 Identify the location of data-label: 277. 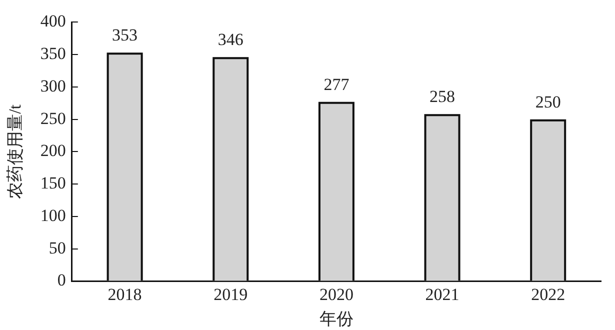
(337, 84).